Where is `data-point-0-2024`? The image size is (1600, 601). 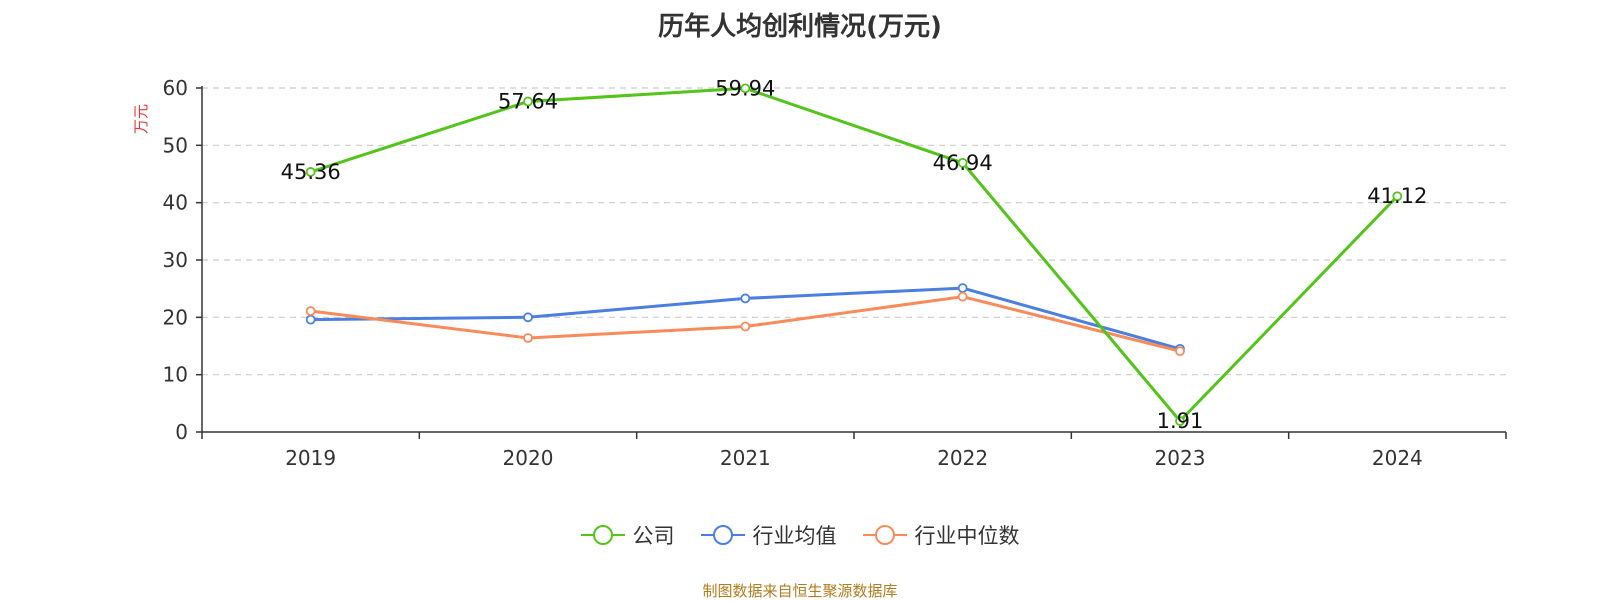 data-point-0-2024 is located at coordinates (1397, 196).